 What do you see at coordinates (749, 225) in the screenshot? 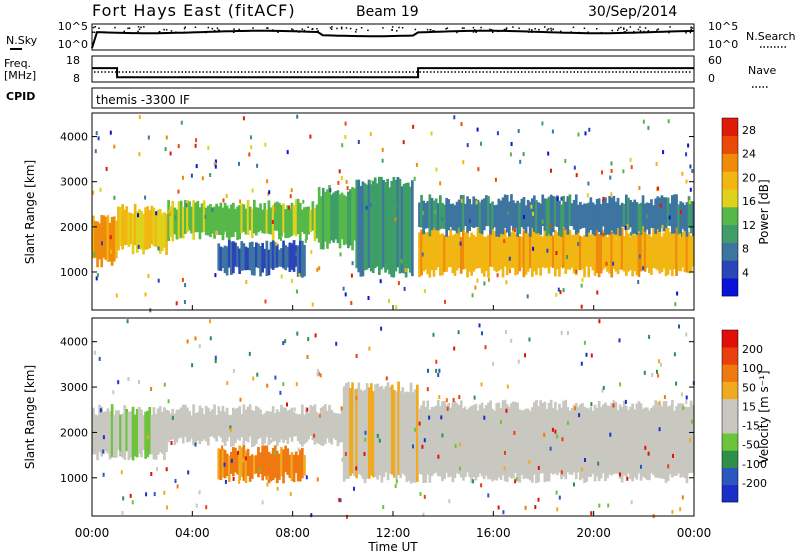
I see `colorbar-tick-label: 12` at bounding box center [749, 225].